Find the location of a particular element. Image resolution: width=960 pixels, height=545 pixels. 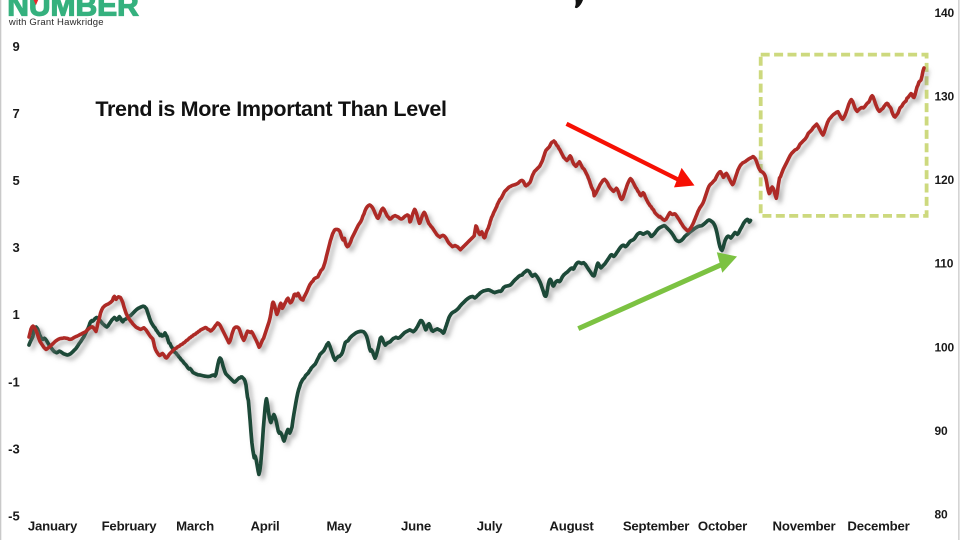

svg-text: May is located at coordinates (339, 526).